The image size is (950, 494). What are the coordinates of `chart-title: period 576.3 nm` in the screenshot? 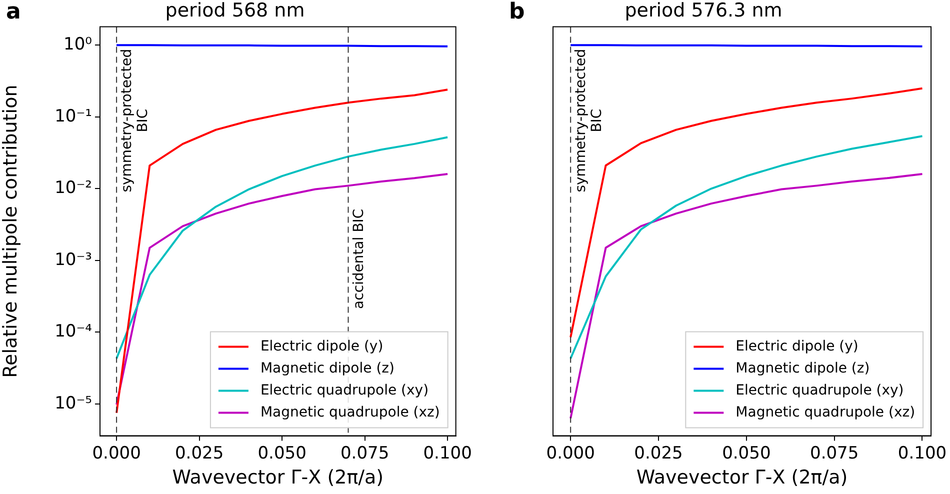 It's located at (703, 11).